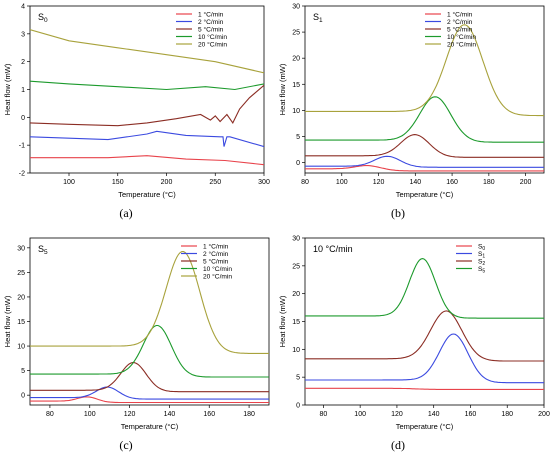  I want to click on legend-label: S1, so click(481, 255).